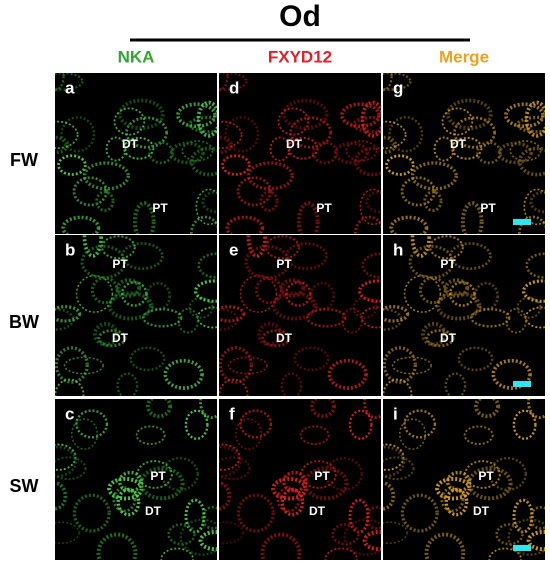  What do you see at coordinates (70, 249) in the screenshot?
I see `panel-letter: b` at bounding box center [70, 249].